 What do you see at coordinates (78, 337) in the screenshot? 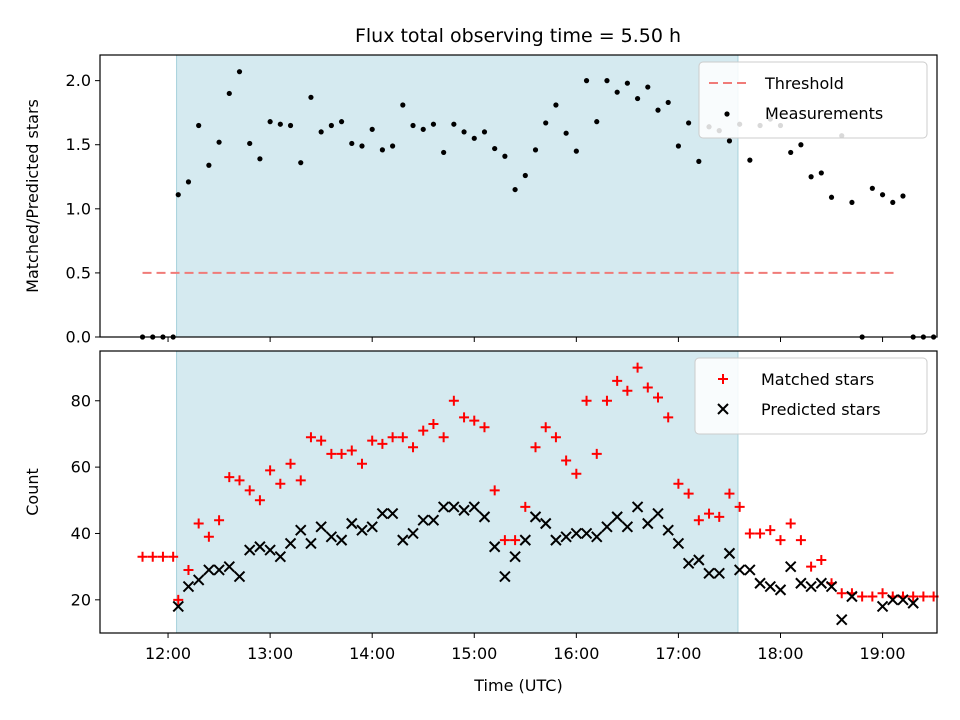
I see `y-tick-label: 0.0` at bounding box center [78, 337].